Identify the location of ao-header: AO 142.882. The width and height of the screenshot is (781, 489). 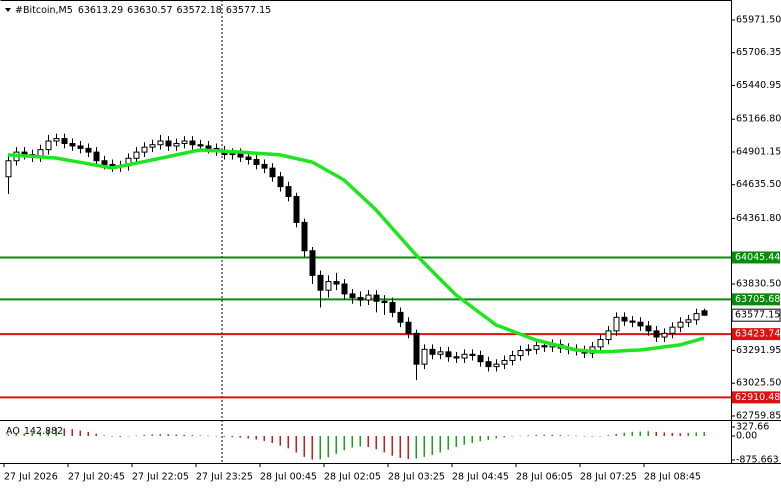
(34, 431).